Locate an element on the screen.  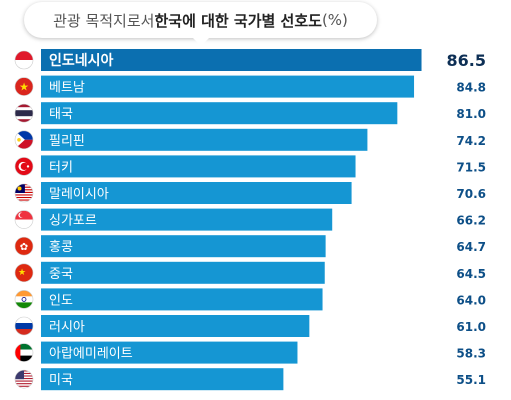
category-label: 홍콩 is located at coordinates (61, 247).